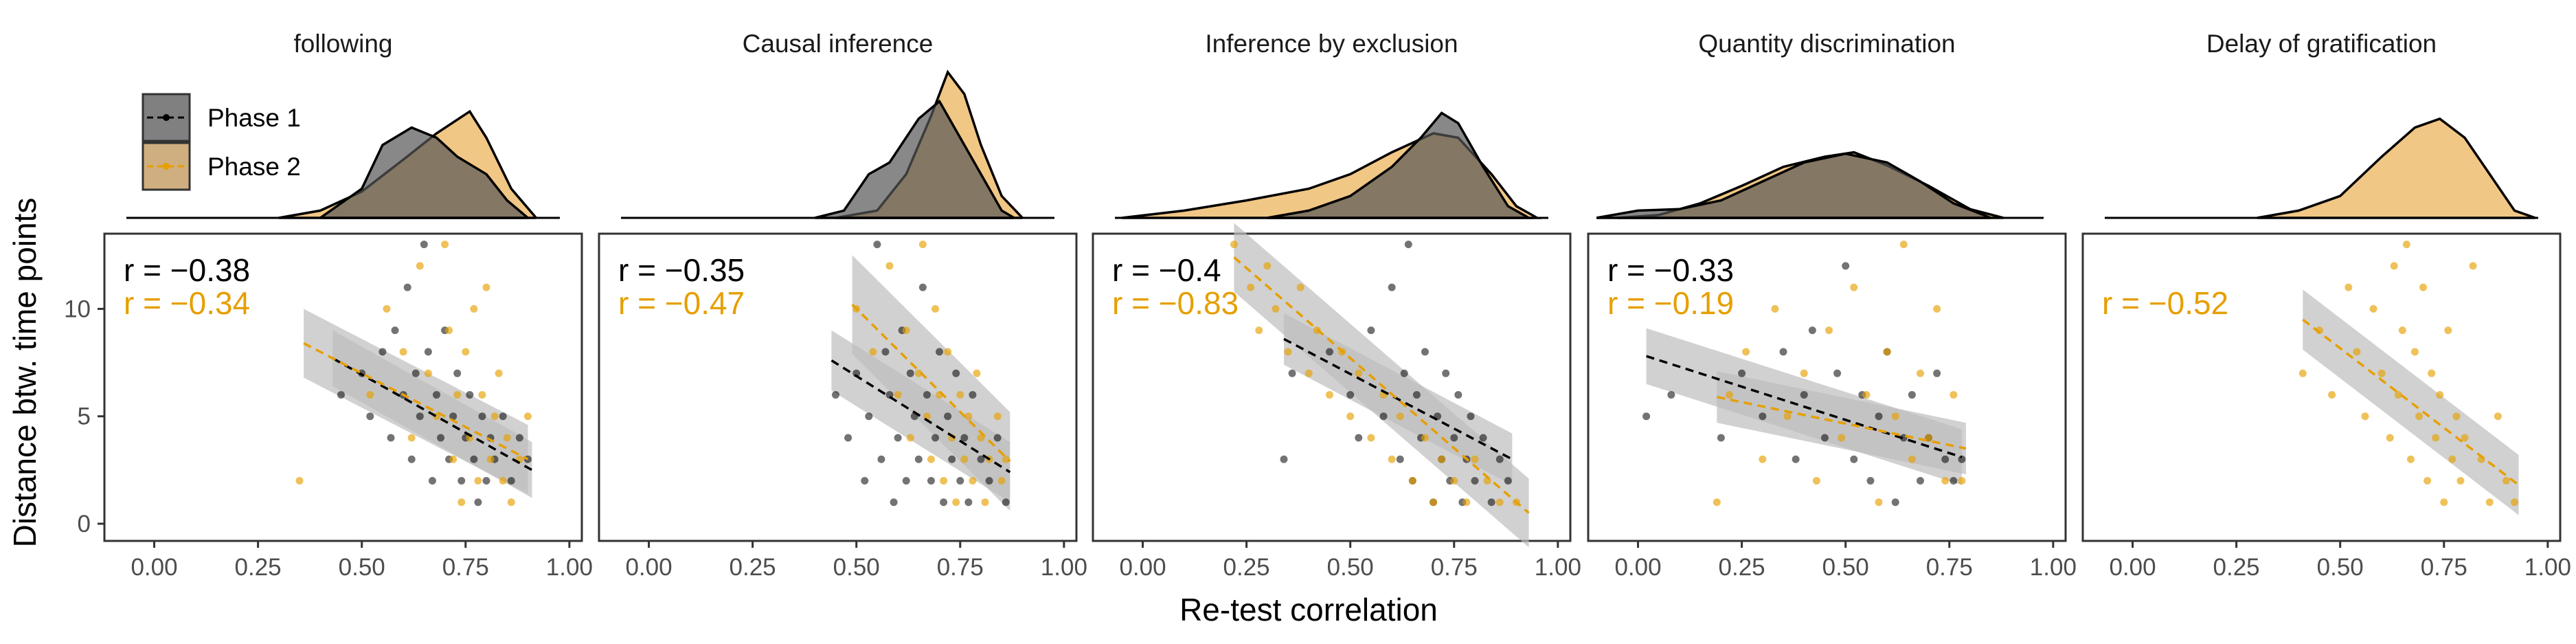 The image size is (2576, 644). Describe the element at coordinates (187, 270) in the screenshot. I see `correlation-phase-1: r = −0.38` at that location.